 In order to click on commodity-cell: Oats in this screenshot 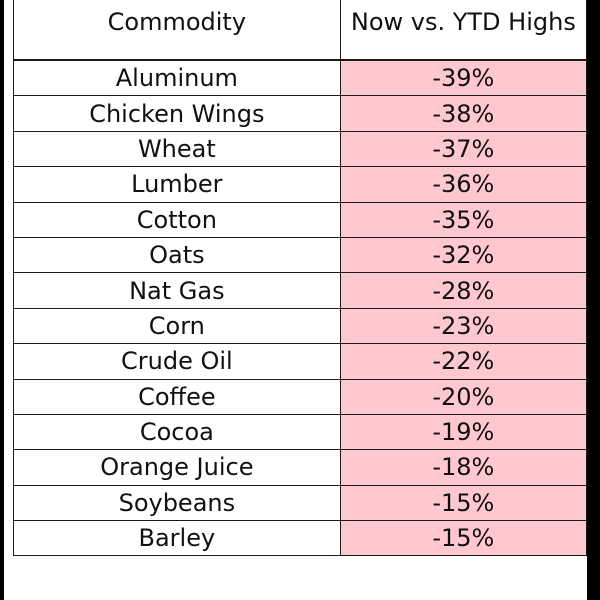, I will do `click(177, 255)`.